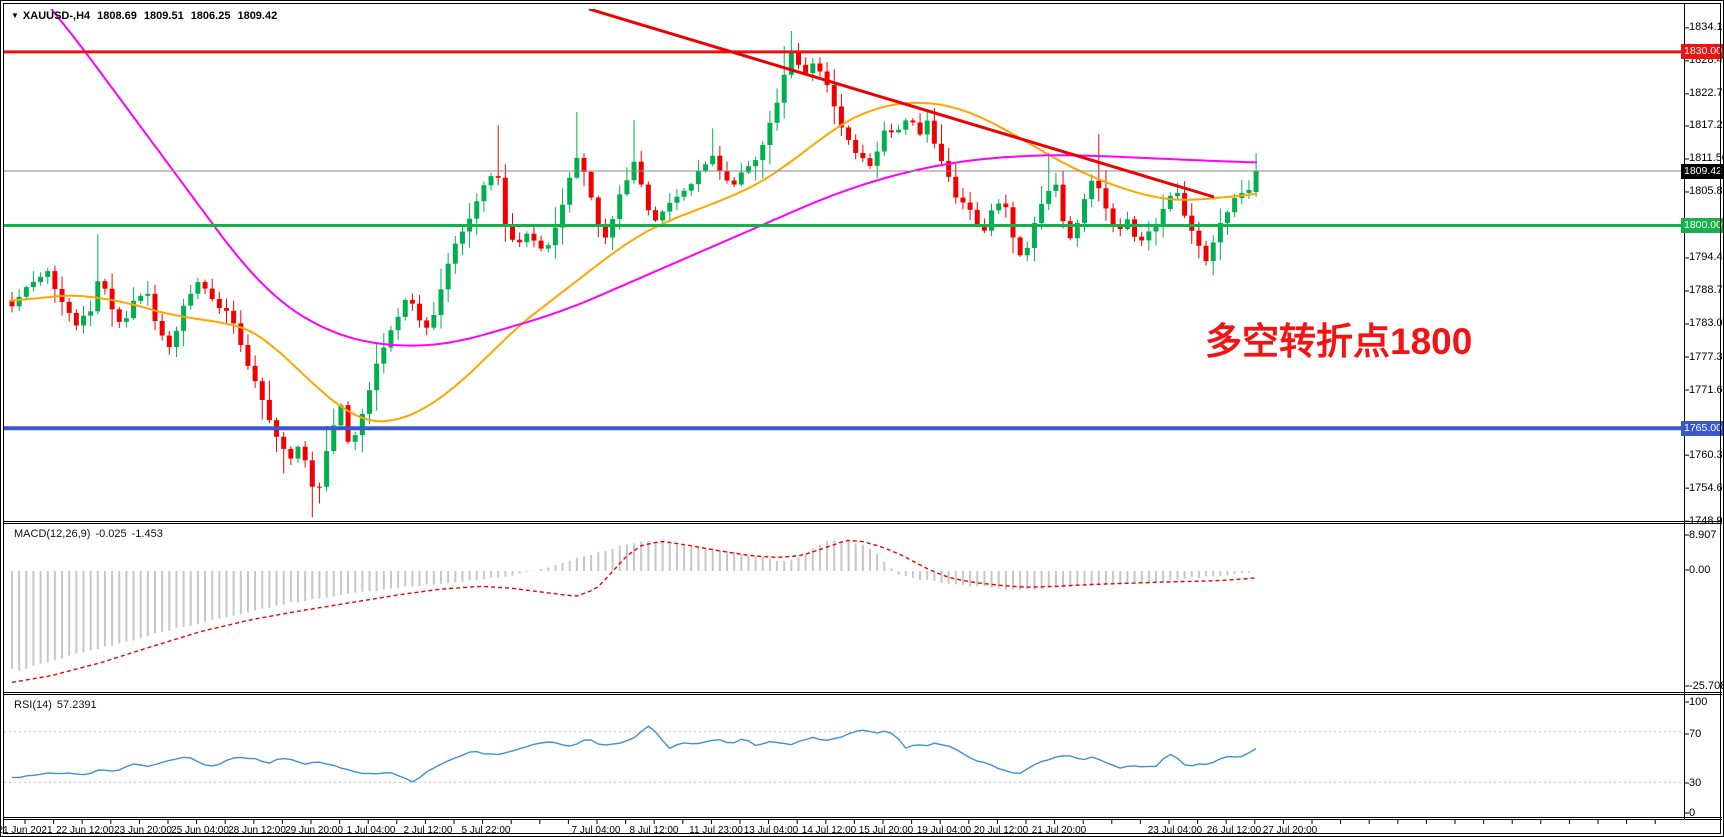 Image resolution: width=1724 pixels, height=837 pixels. I want to click on ohlc-open: 1808.69, so click(117, 16).